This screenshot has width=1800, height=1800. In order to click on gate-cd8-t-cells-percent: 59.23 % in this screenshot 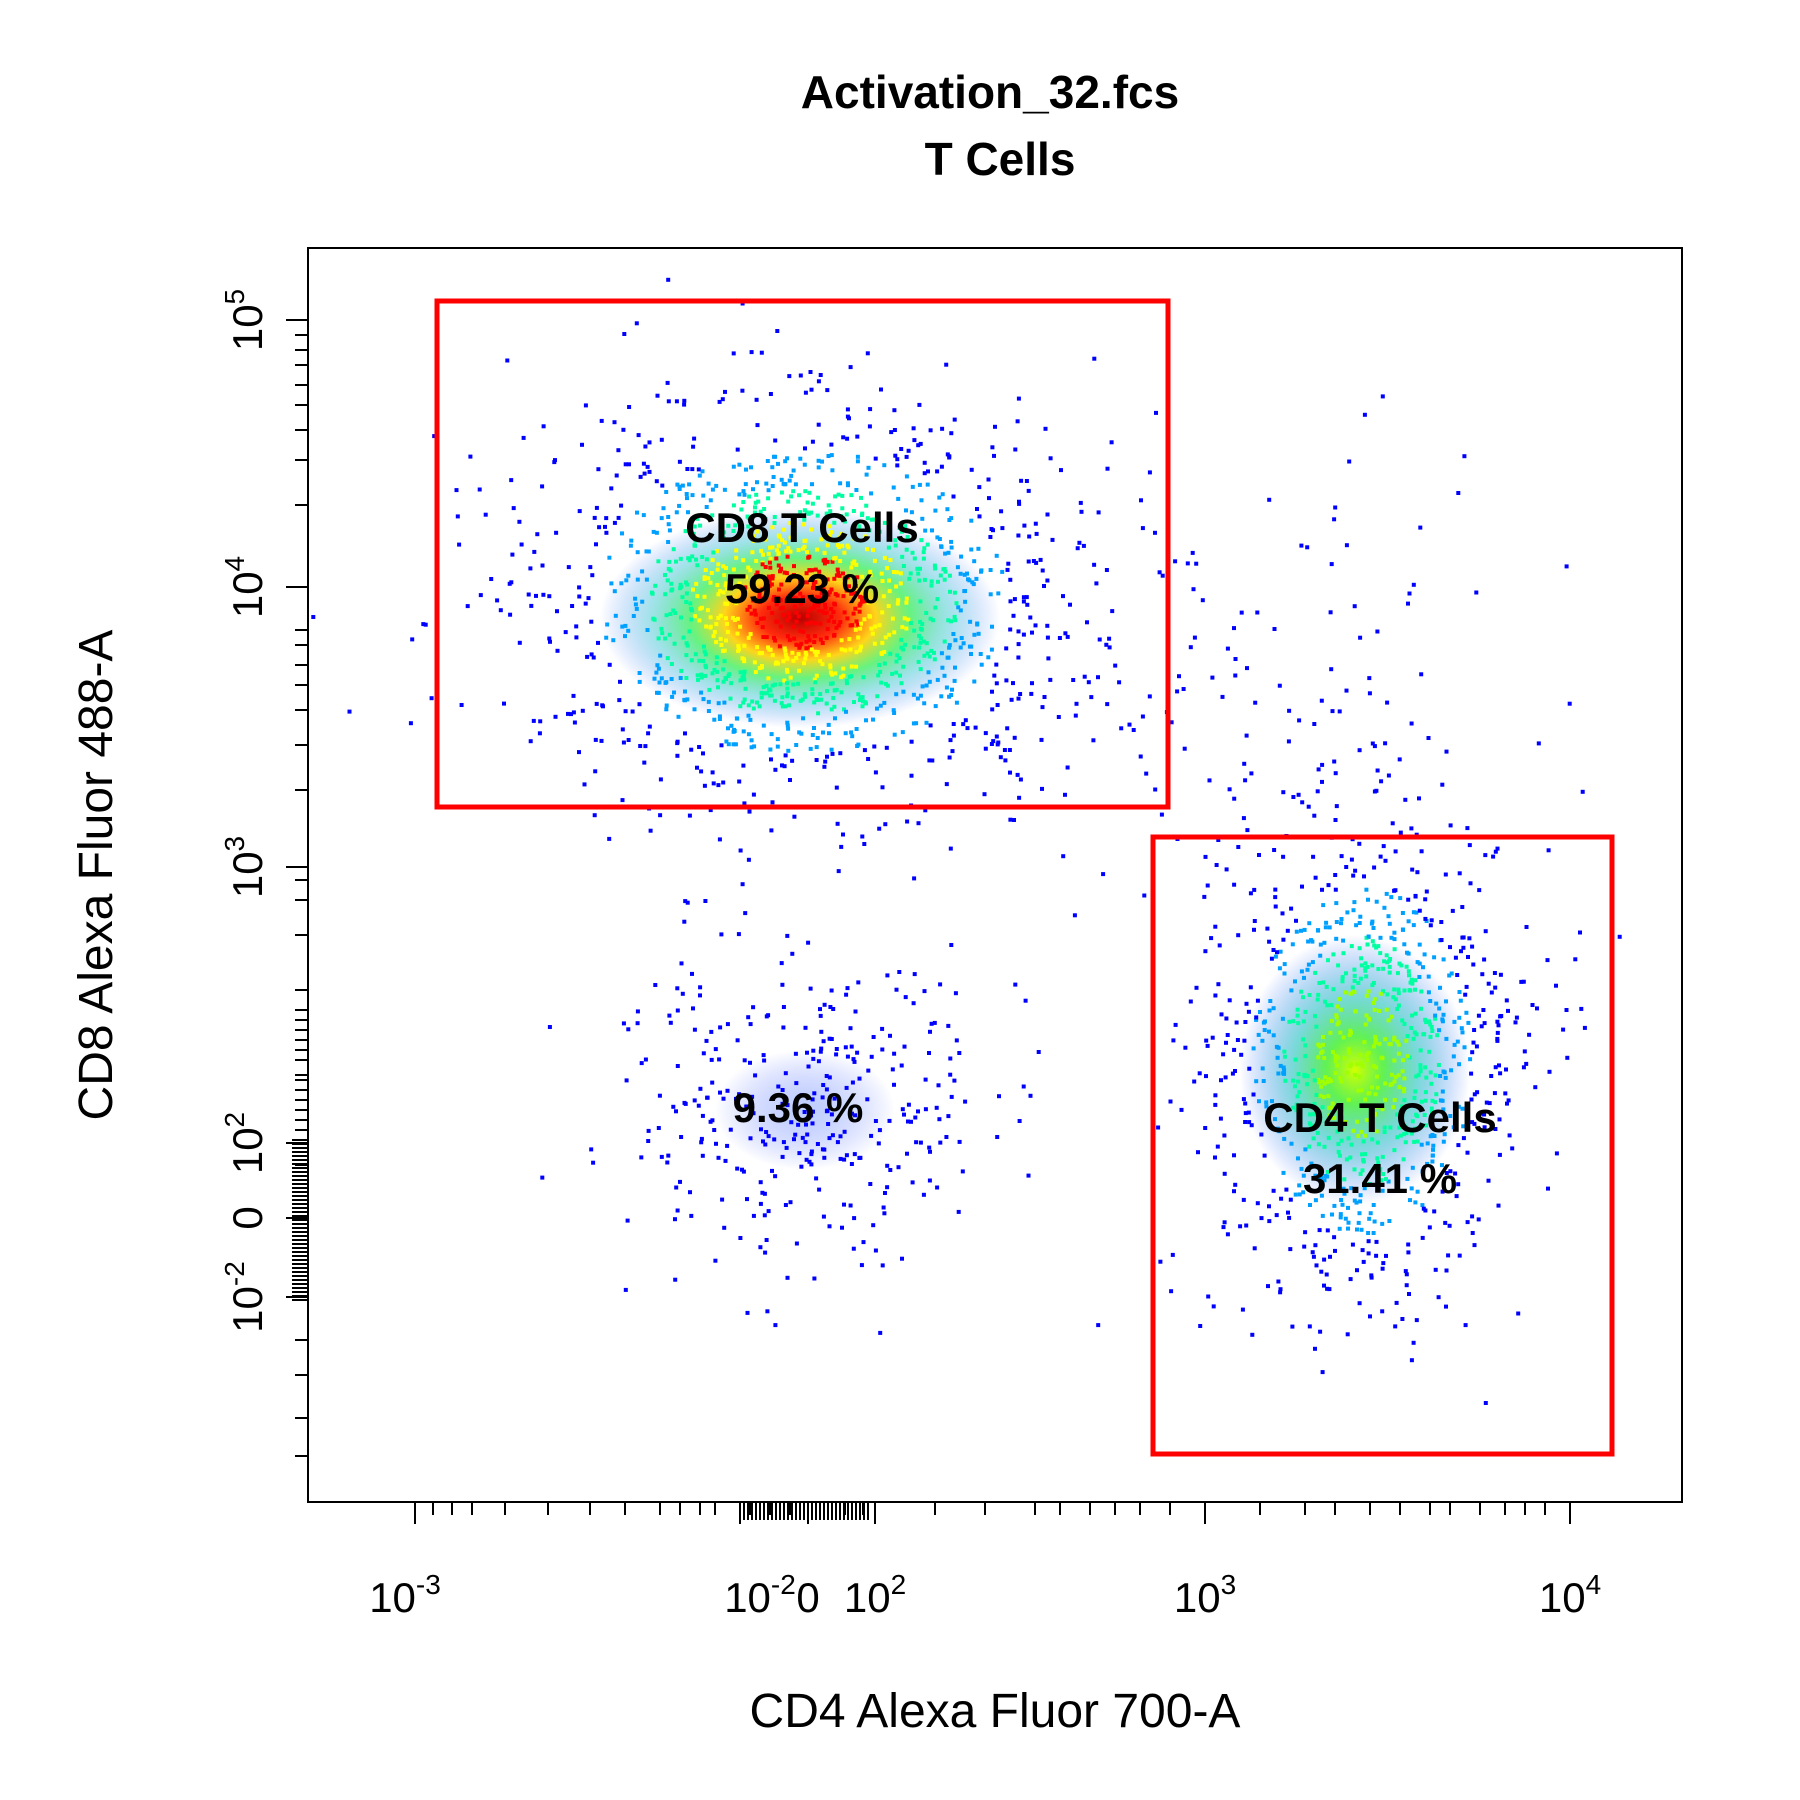, I will do `click(802, 588)`.